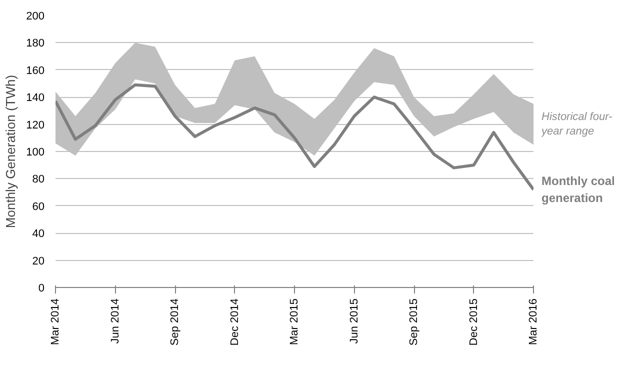  Describe the element at coordinates (38, 206) in the screenshot. I see `y-tick-label: 60` at that location.